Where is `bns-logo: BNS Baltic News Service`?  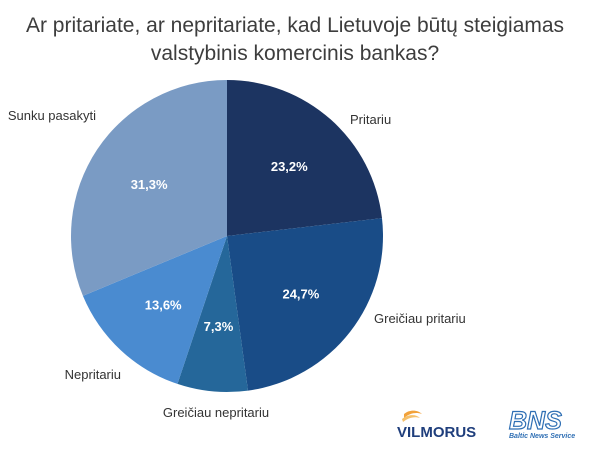
bns-logo: BNS Baltic News Service is located at coordinates (541, 423).